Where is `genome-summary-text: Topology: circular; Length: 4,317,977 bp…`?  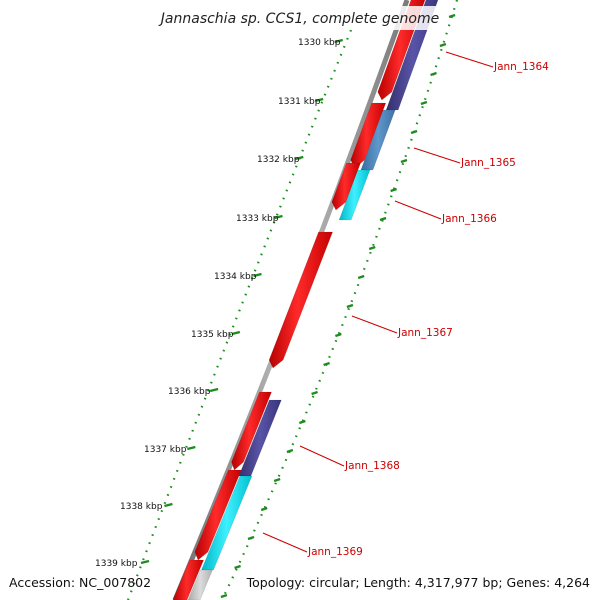
genome-summary-text: Topology: circular; Length: 4,317,977 bp… is located at coordinates (418, 582).